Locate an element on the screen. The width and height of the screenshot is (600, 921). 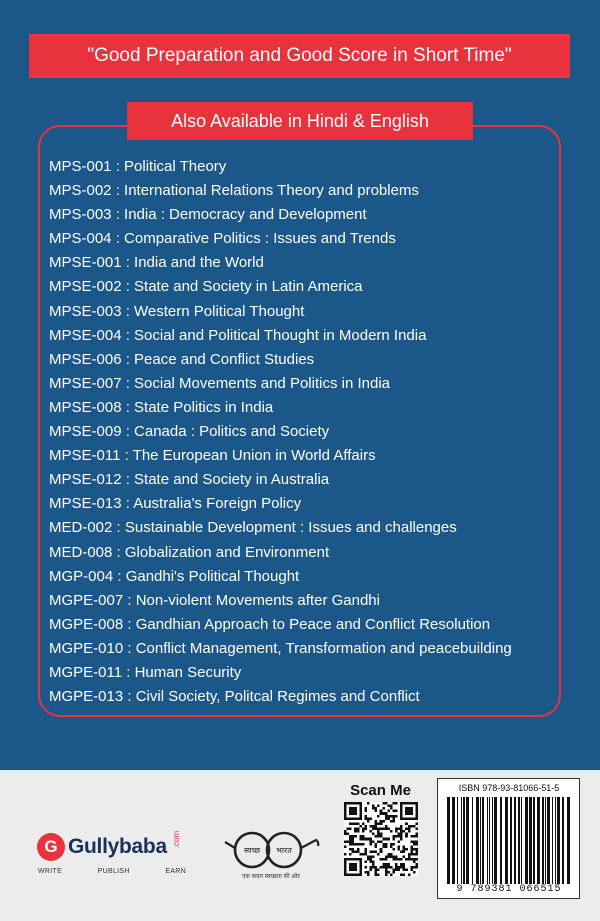
logo-g-icon: G is located at coordinates (51, 847).